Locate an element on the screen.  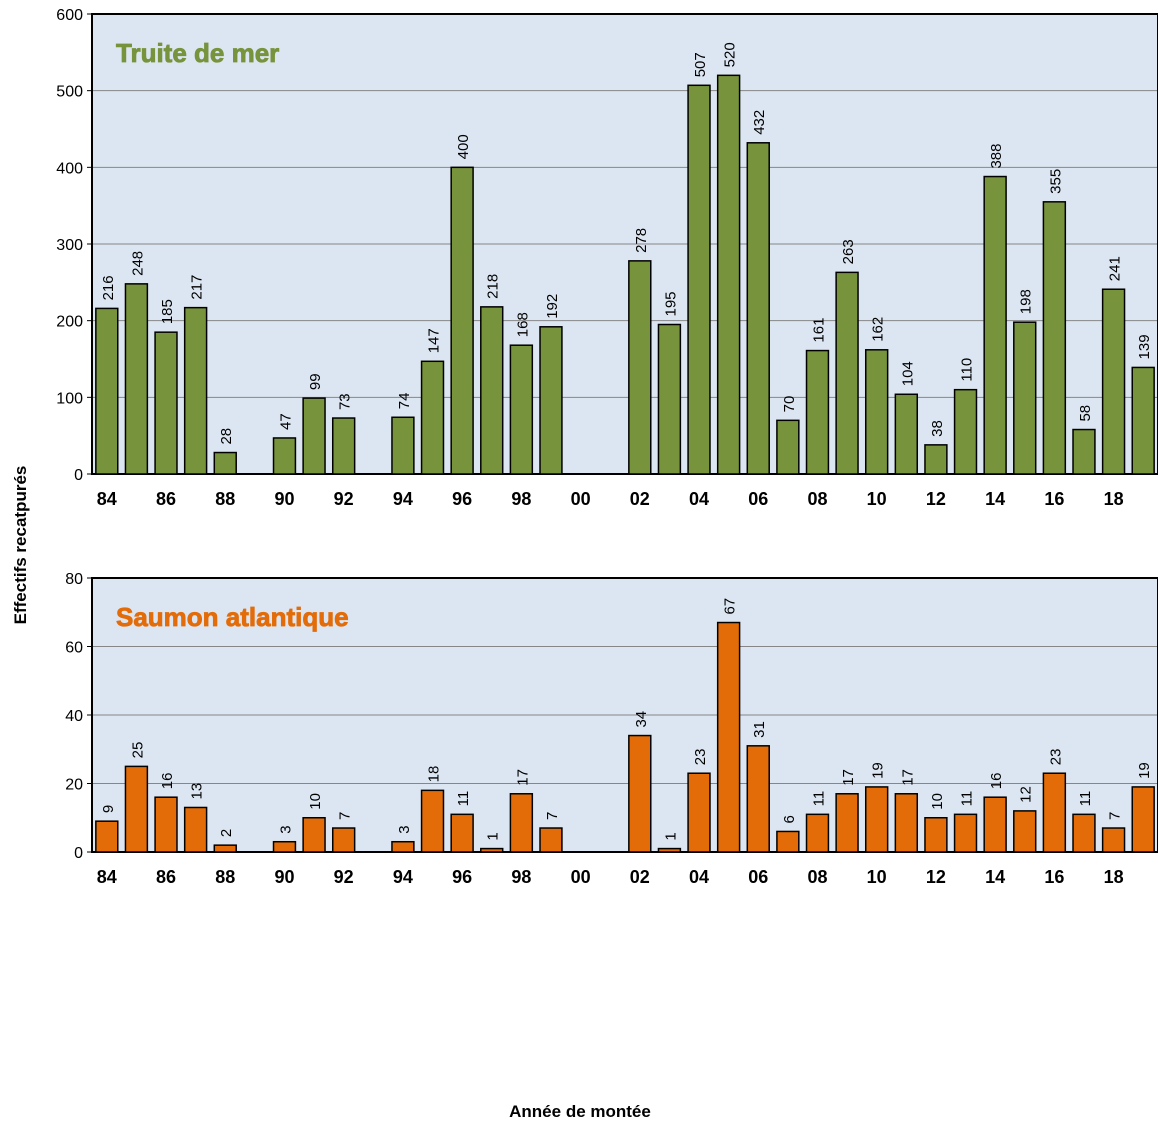
value-label: 25 is located at coordinates (137, 750).